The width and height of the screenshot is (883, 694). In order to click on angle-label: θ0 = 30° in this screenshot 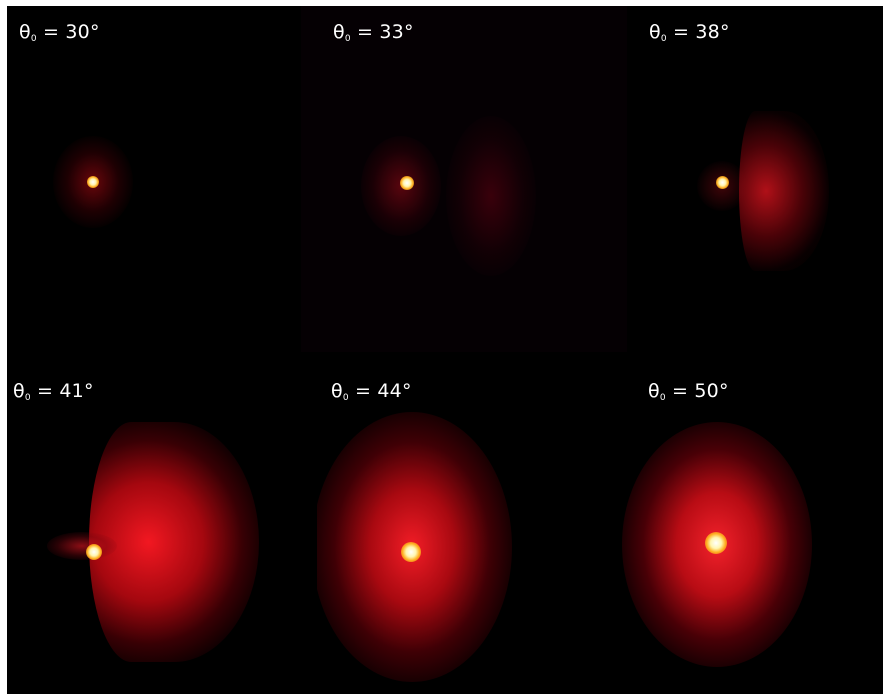, I will do `click(59, 32)`.